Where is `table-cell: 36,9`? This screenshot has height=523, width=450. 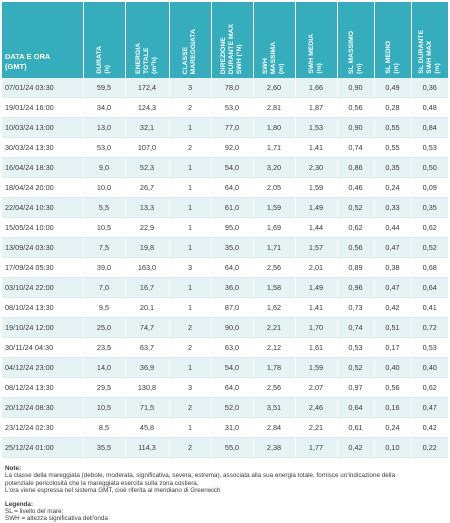 table-cell: 36,9 is located at coordinates (147, 367).